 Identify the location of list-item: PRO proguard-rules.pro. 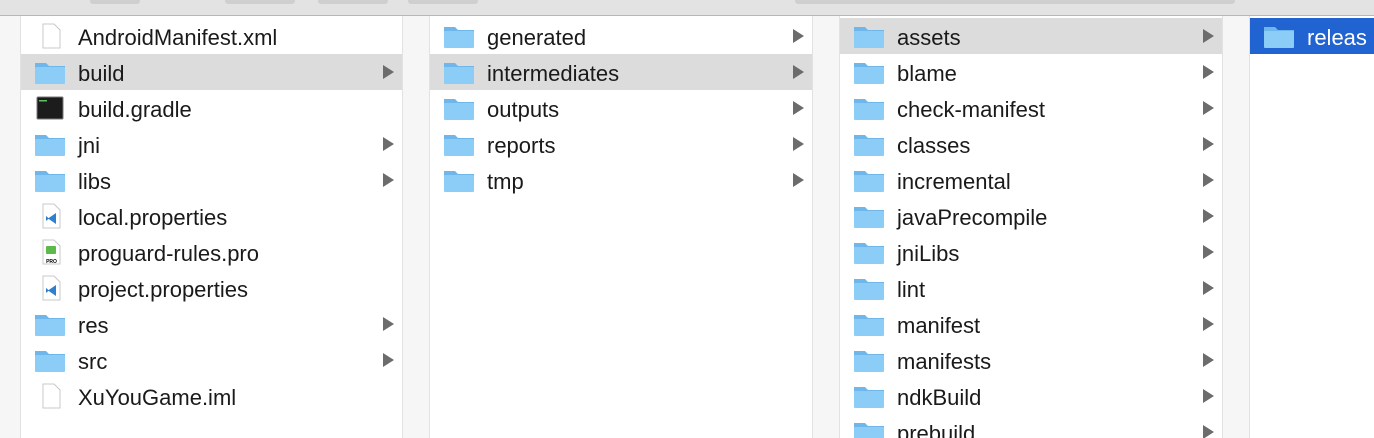
(211, 252).